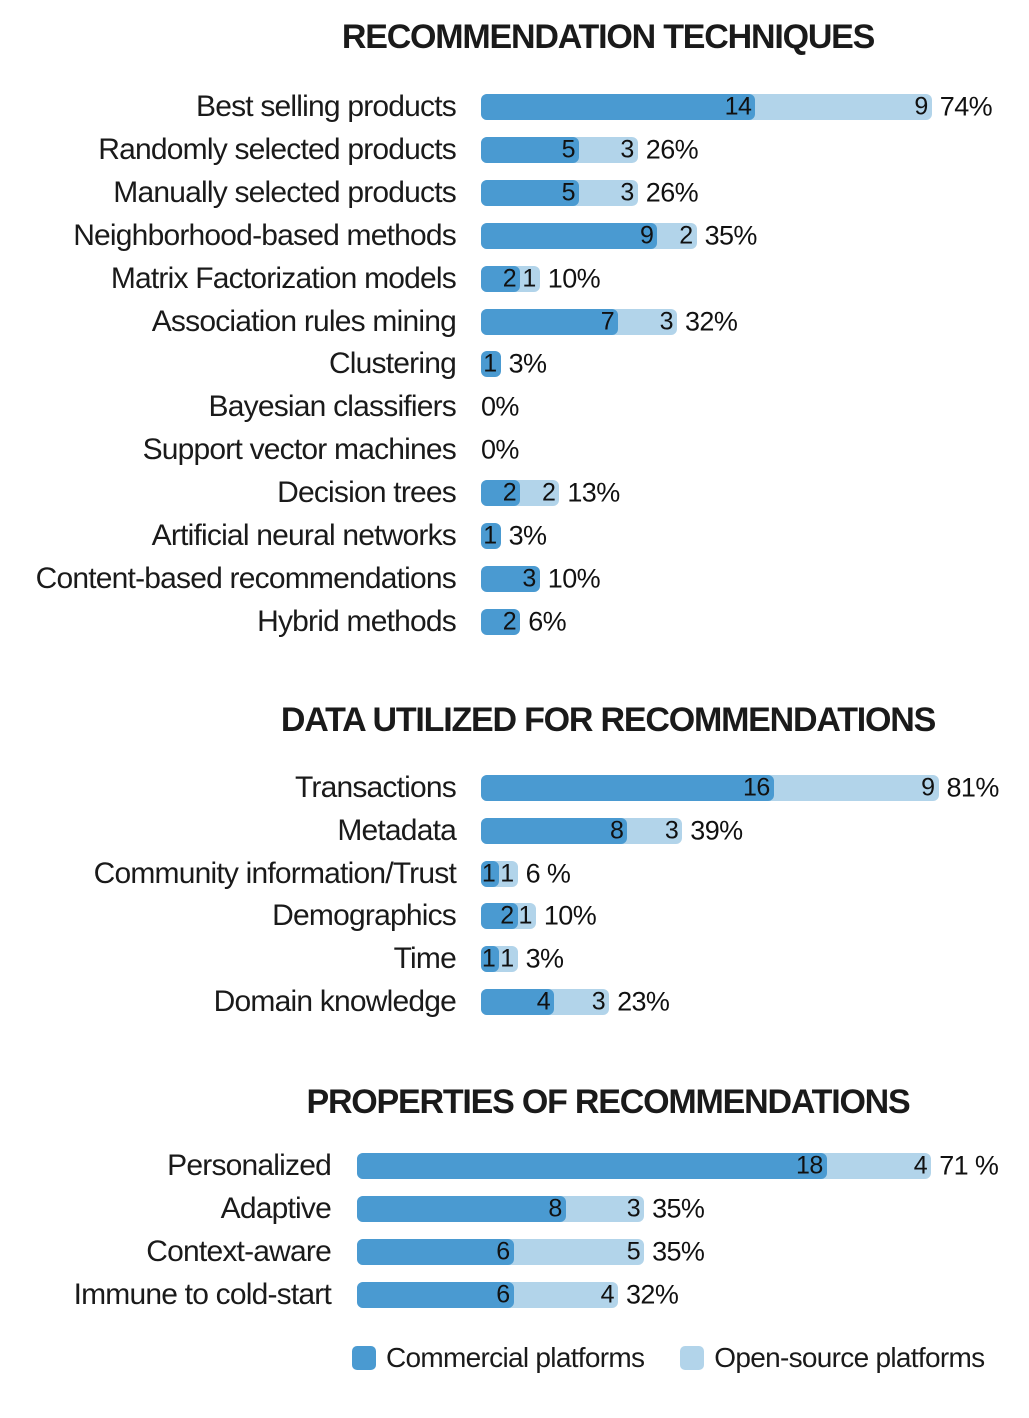 The width and height of the screenshot is (1029, 1418). I want to click on category-label: Best selling products, so click(326, 106).